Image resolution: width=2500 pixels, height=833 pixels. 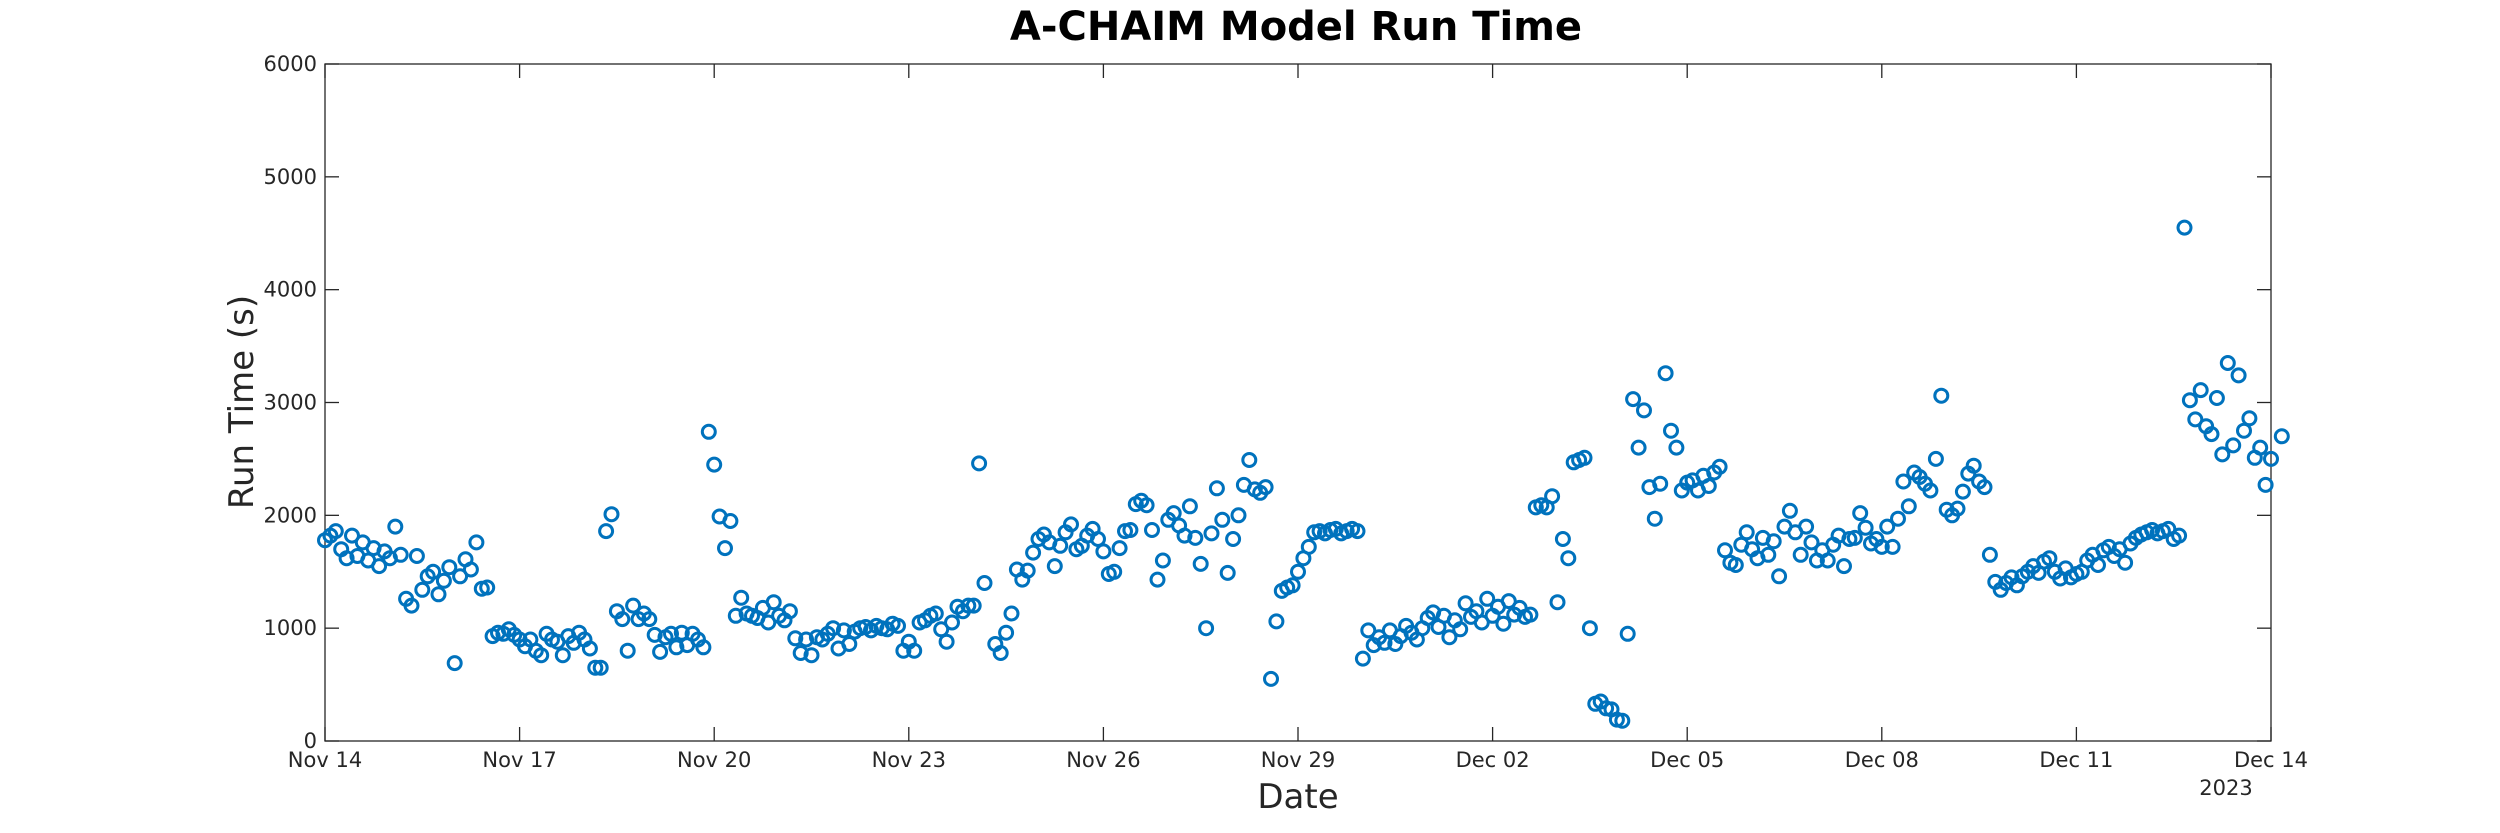 I want to click on y-tick-label: 0, so click(x=310, y=741).